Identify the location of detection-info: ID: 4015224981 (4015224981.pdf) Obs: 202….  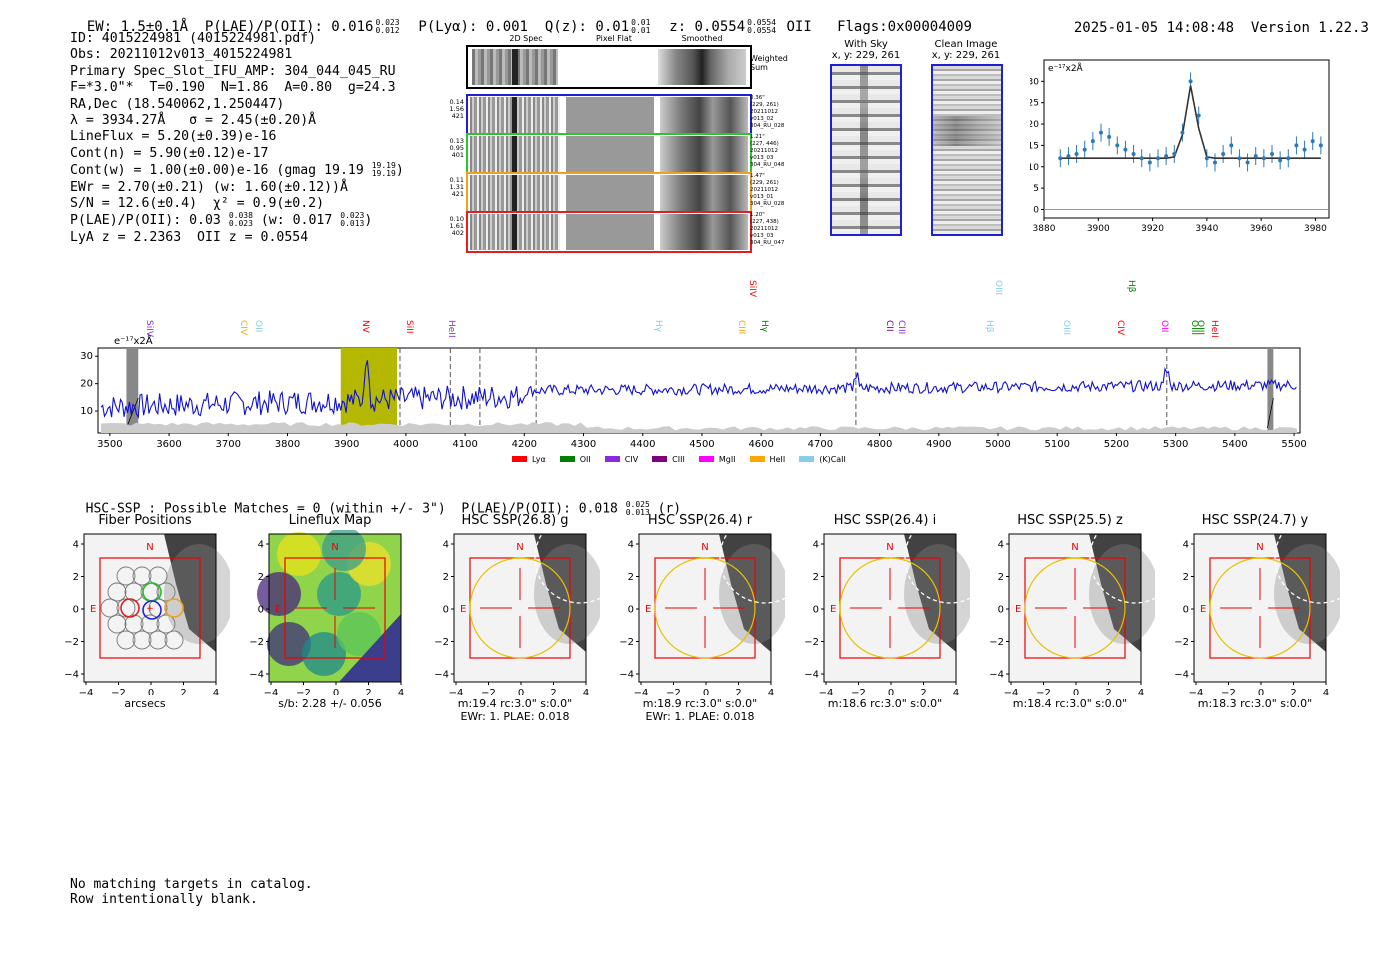
(237, 138).